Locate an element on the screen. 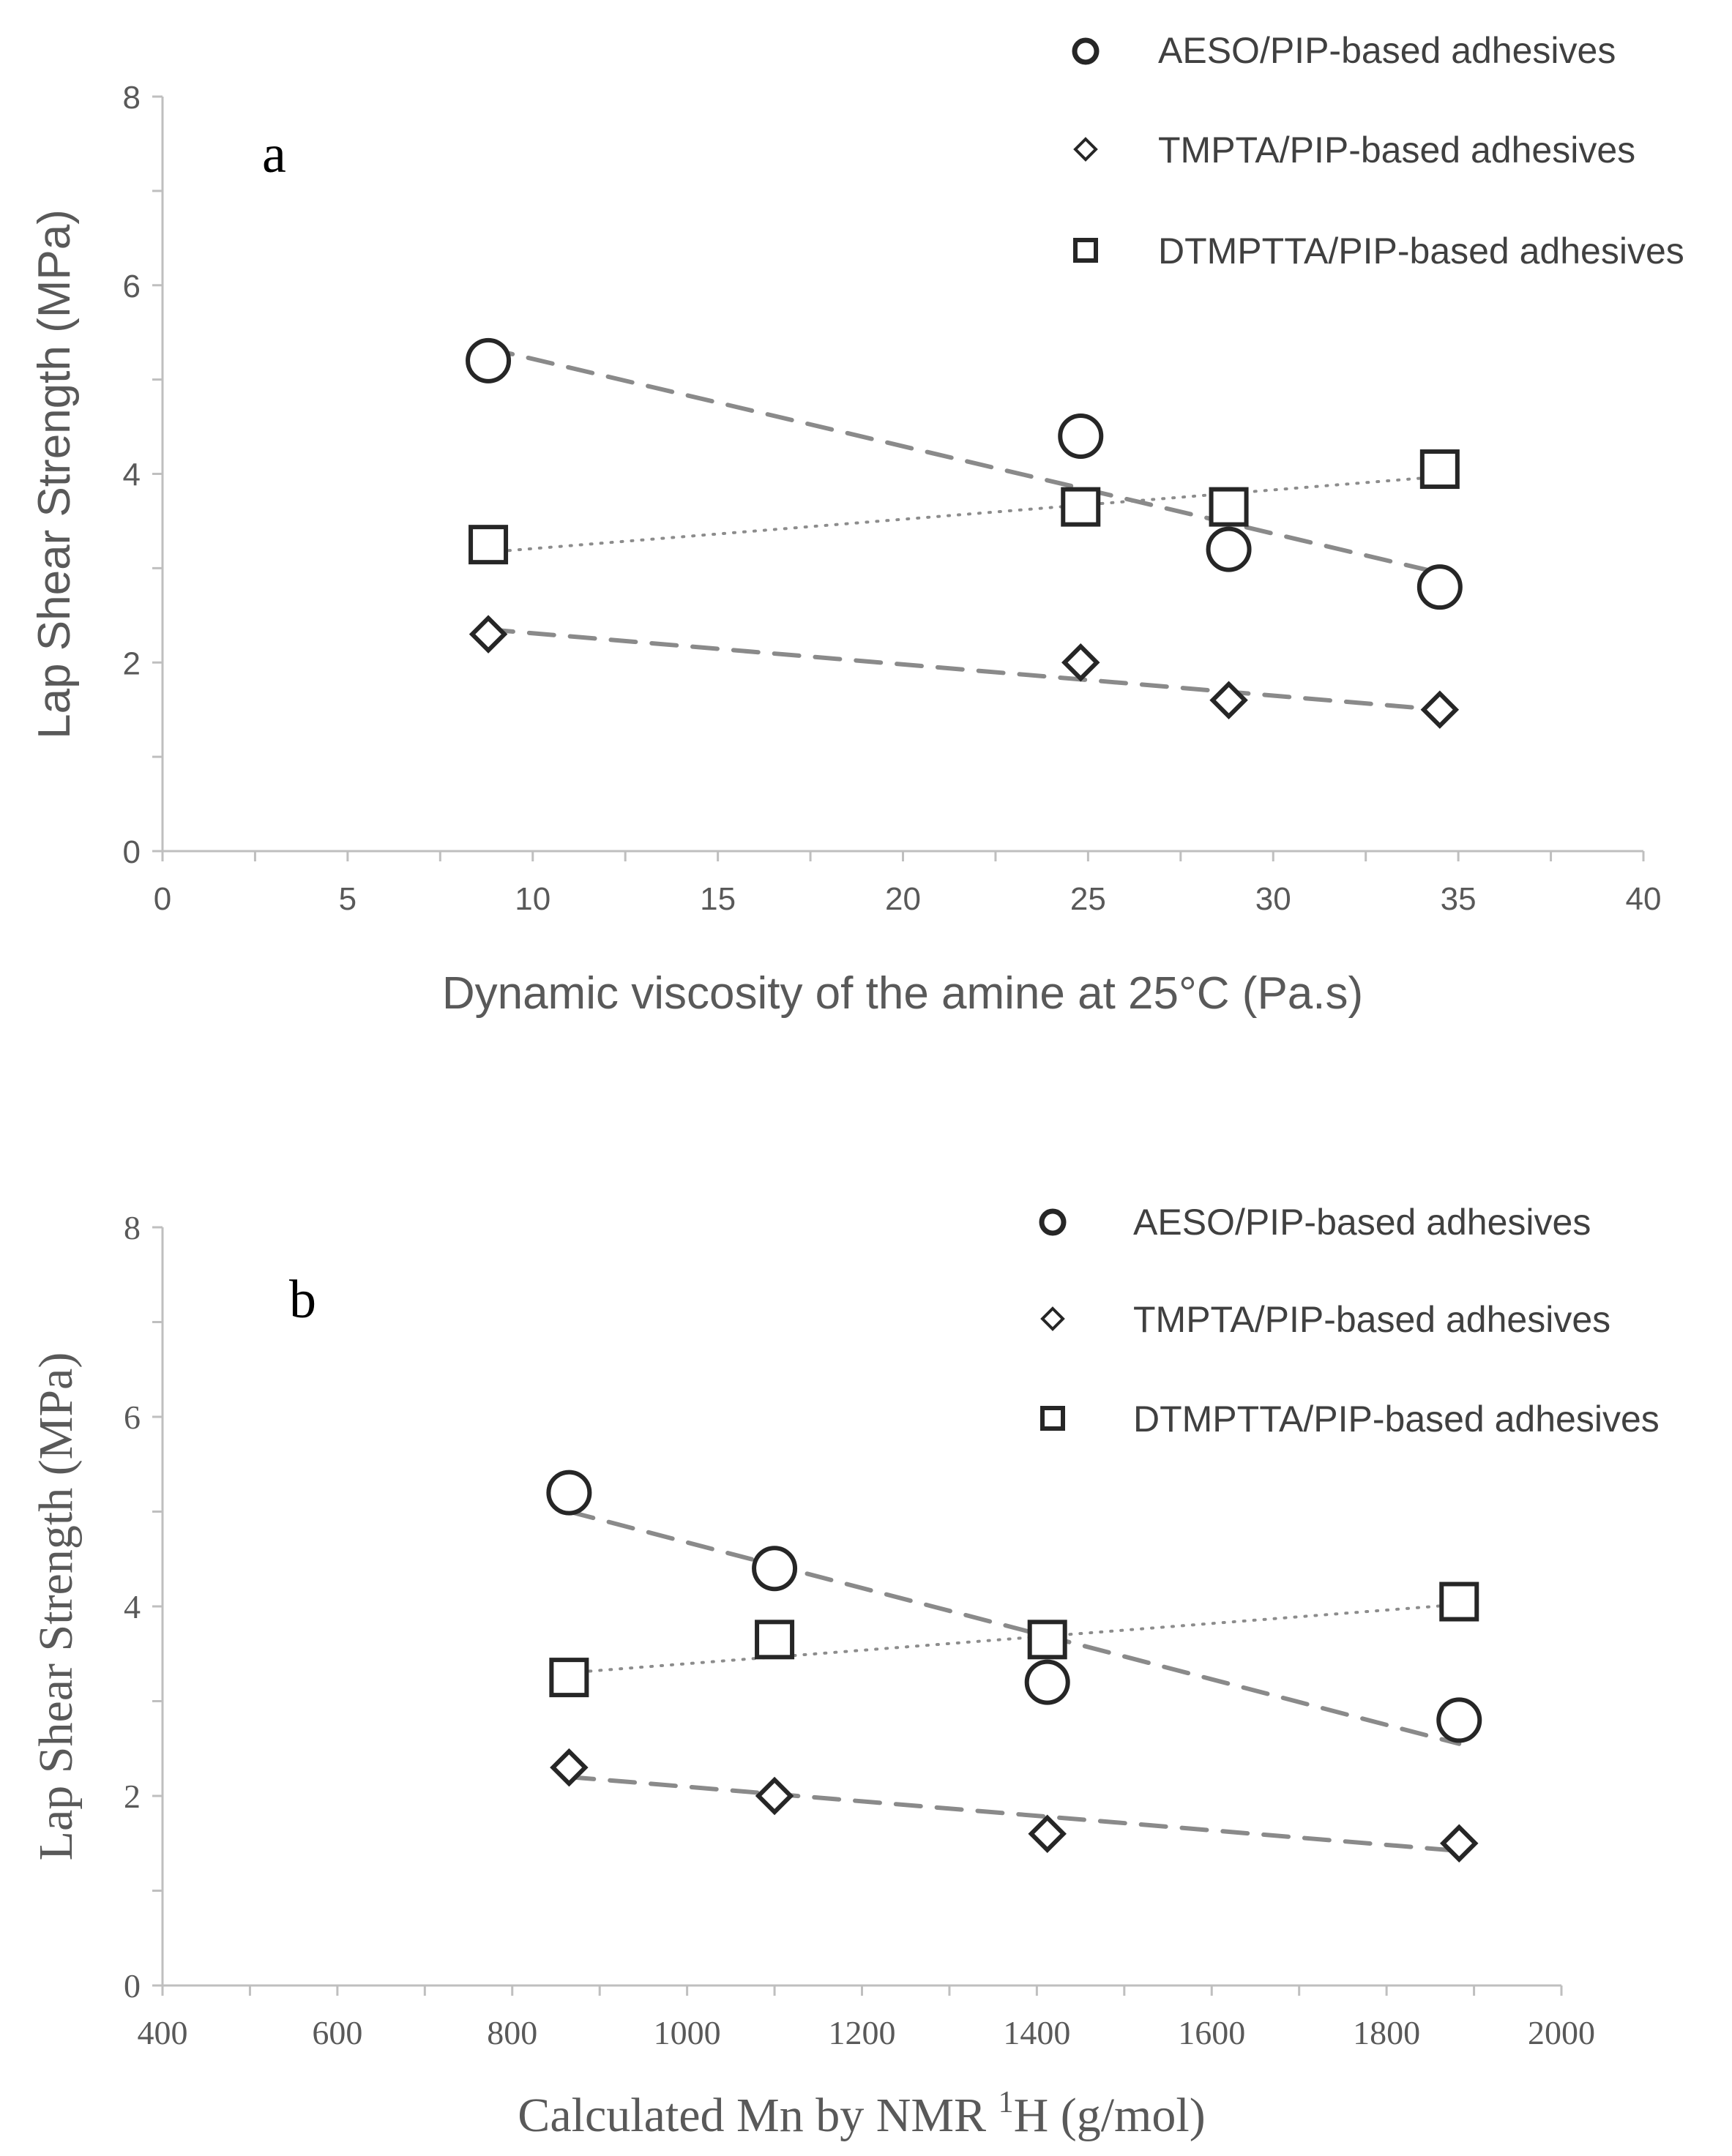 Image resolution: width=1732 pixels, height=2156 pixels. x-tick-label: 20 is located at coordinates (903, 899).